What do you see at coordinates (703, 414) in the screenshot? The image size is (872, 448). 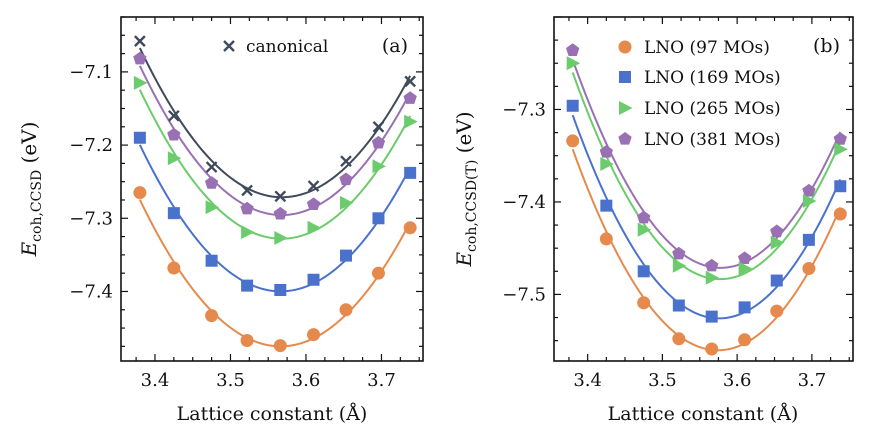 I see `x-axis-label-b: Lattice constant (Å)` at bounding box center [703, 414].